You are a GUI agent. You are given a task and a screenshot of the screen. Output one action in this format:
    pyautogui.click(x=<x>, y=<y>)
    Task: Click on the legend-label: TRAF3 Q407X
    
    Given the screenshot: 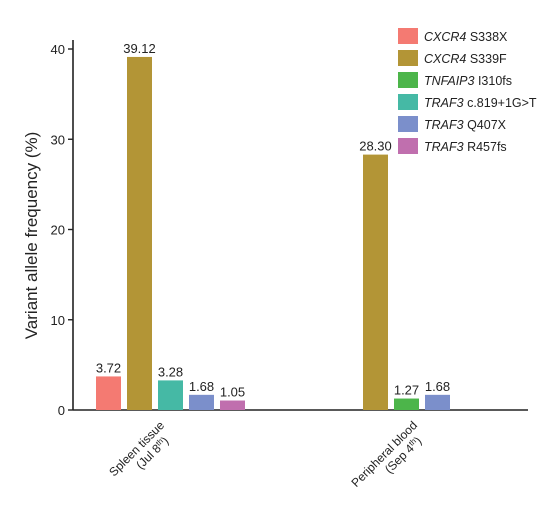 What is the action you would take?
    pyautogui.click(x=465, y=125)
    